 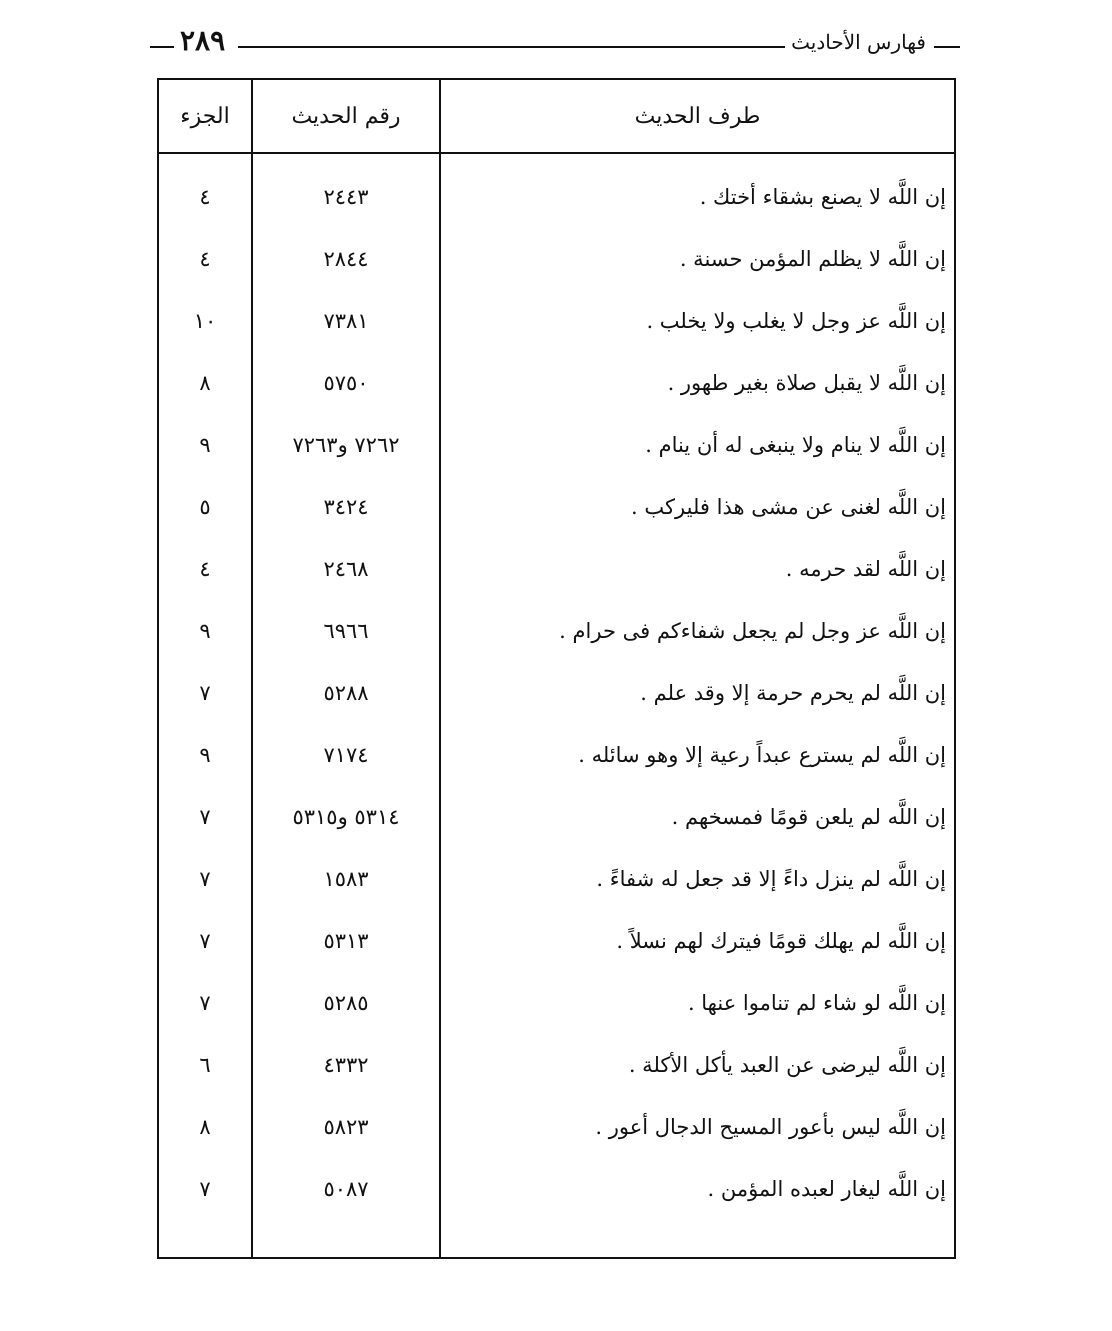 What do you see at coordinates (346, 1065) in the screenshot?
I see `hadith-number: ٤٣٣٢` at bounding box center [346, 1065].